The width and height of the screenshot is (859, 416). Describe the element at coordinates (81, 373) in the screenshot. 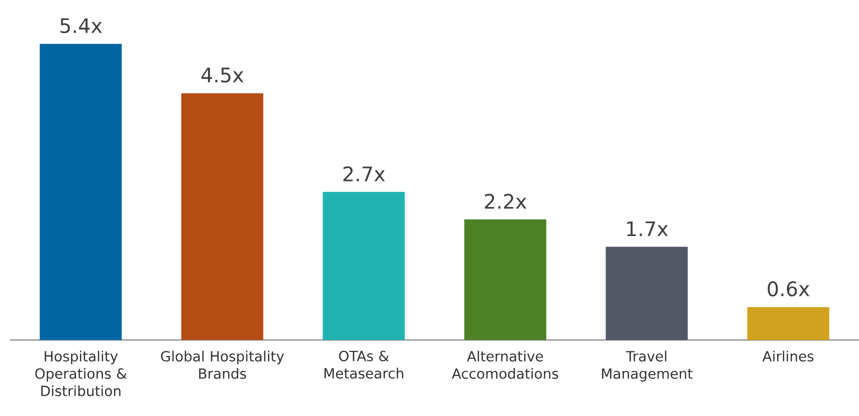

I see `x-tick-label: Hospitality Operations & Distribution` at that location.